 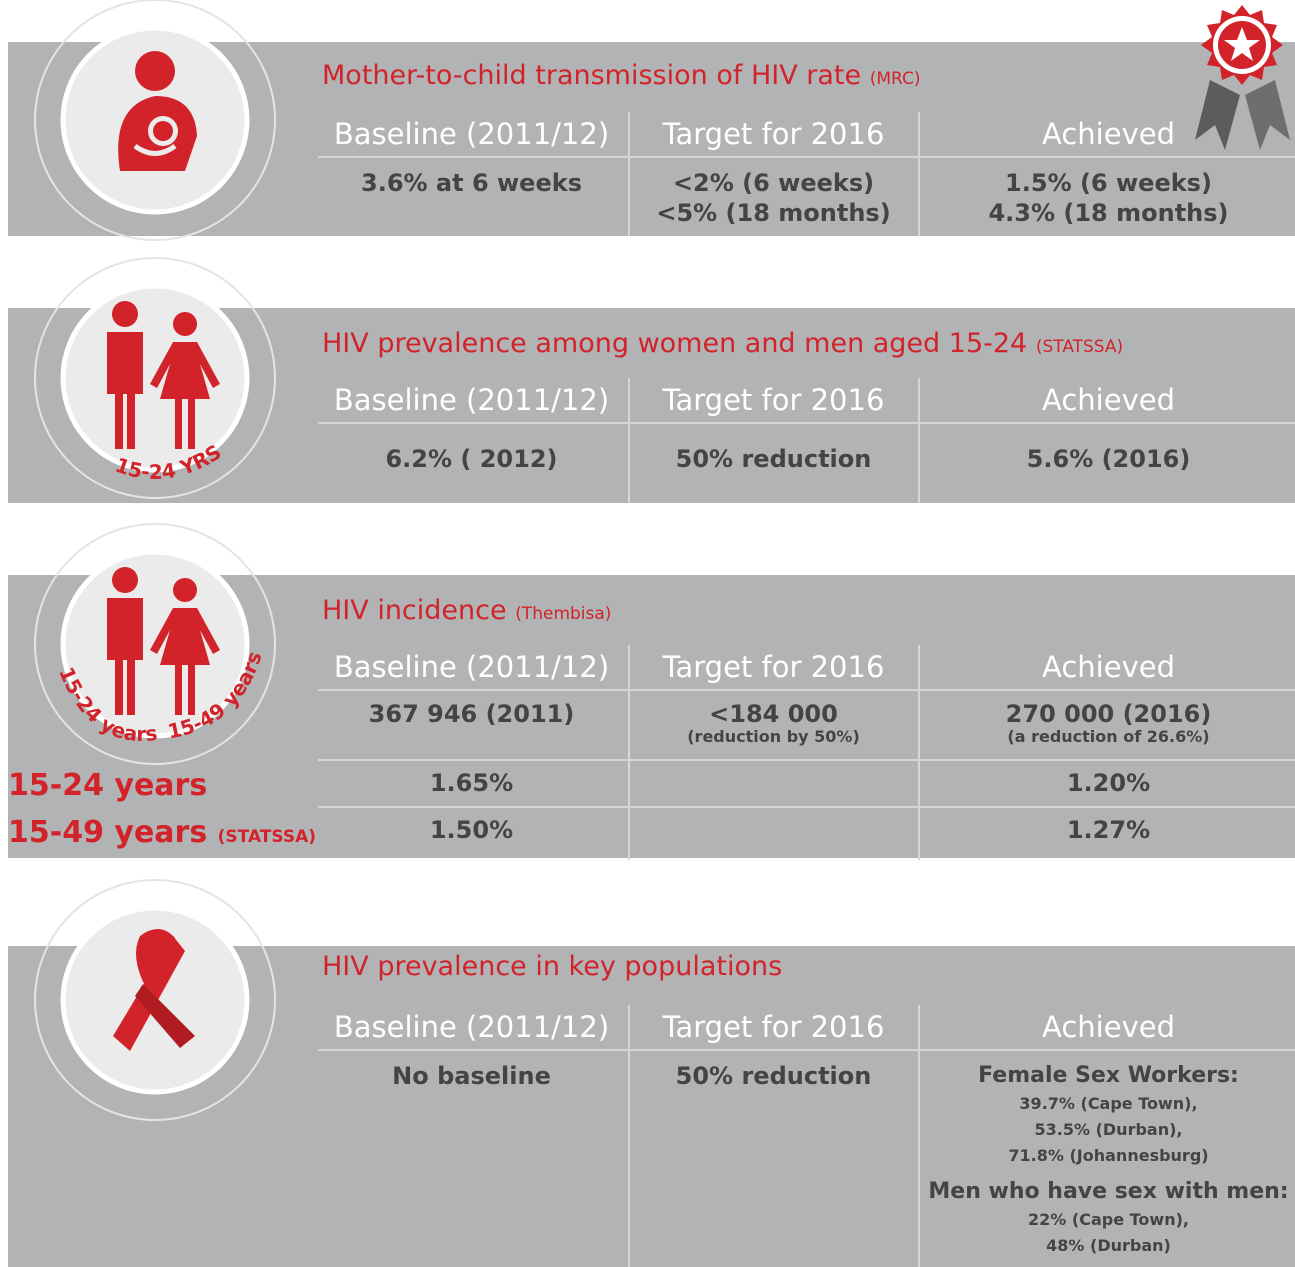 What do you see at coordinates (471, 783) in the screenshot?
I see `cell: 1.65%` at bounding box center [471, 783].